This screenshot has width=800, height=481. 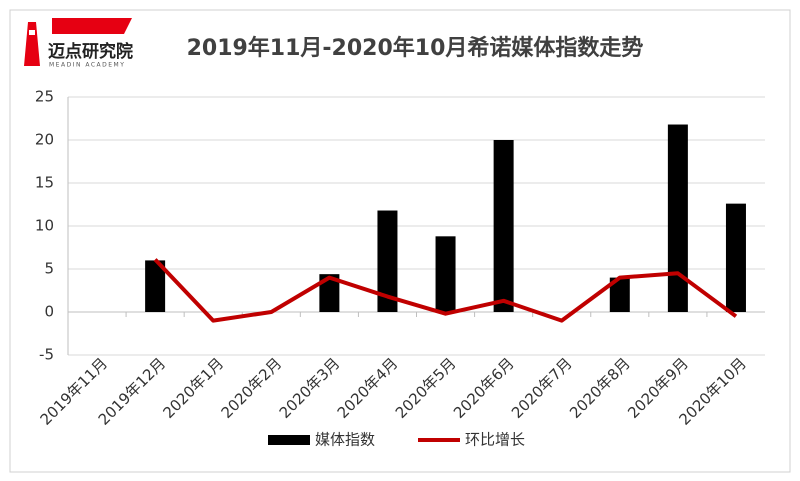 What do you see at coordinates (92, 26) in the screenshot?
I see `logo-banner` at bounding box center [92, 26].